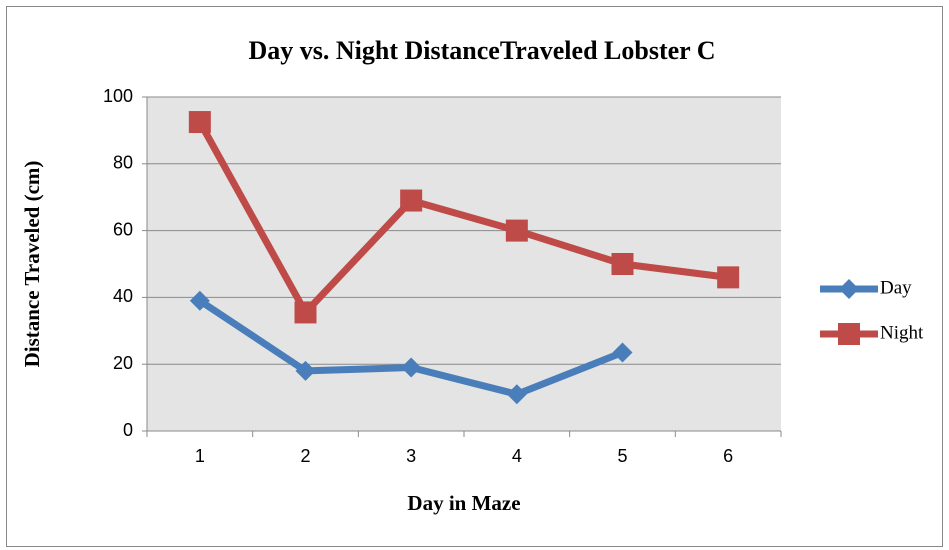 The width and height of the screenshot is (949, 550). Describe the element at coordinates (622, 456) in the screenshot. I see `x-tick-label: 5` at that location.